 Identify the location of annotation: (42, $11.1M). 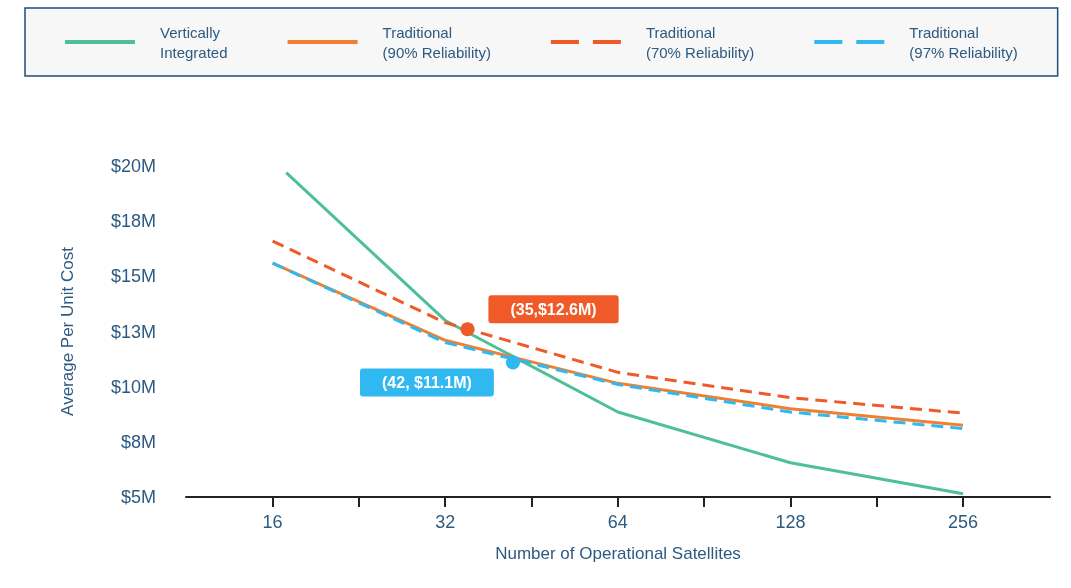
(427, 382).